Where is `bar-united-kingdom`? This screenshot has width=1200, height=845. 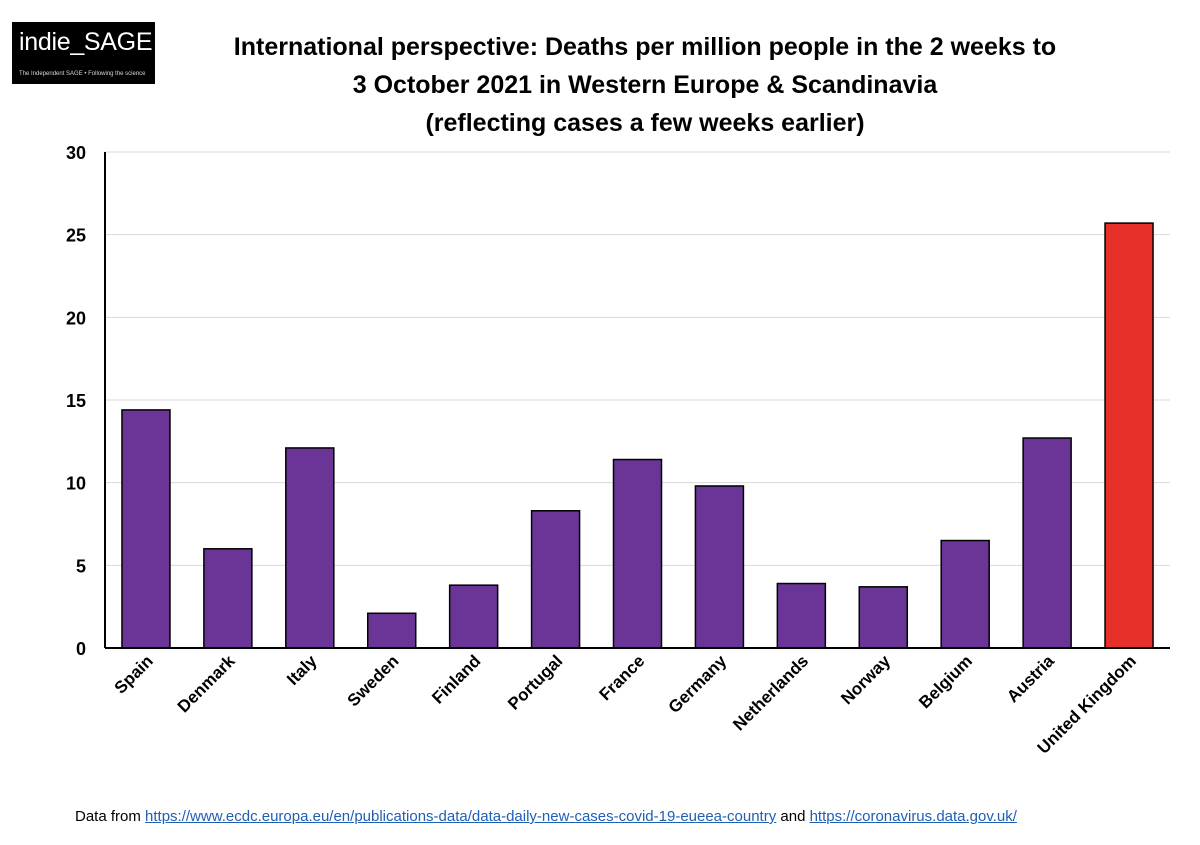 bar-united-kingdom is located at coordinates (1129, 435).